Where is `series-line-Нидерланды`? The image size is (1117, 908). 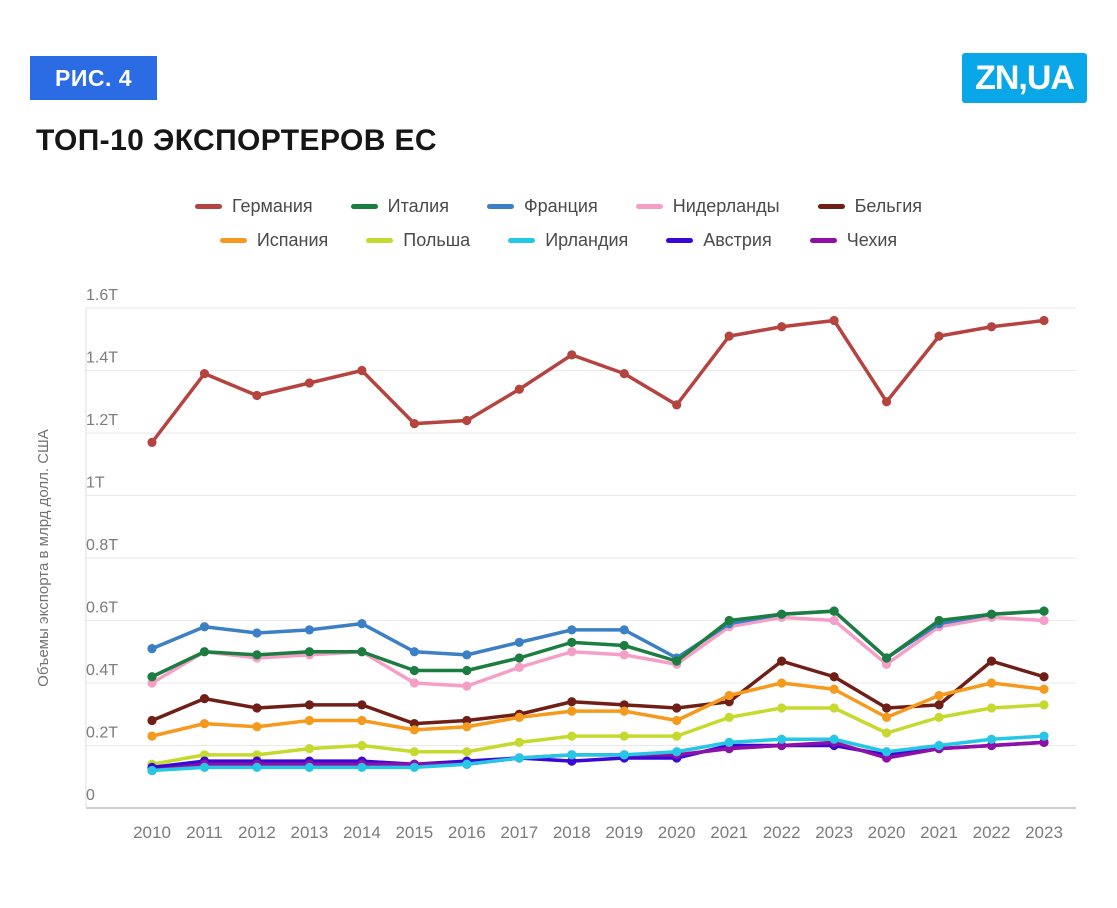 series-line-Нидерланды is located at coordinates (598, 651).